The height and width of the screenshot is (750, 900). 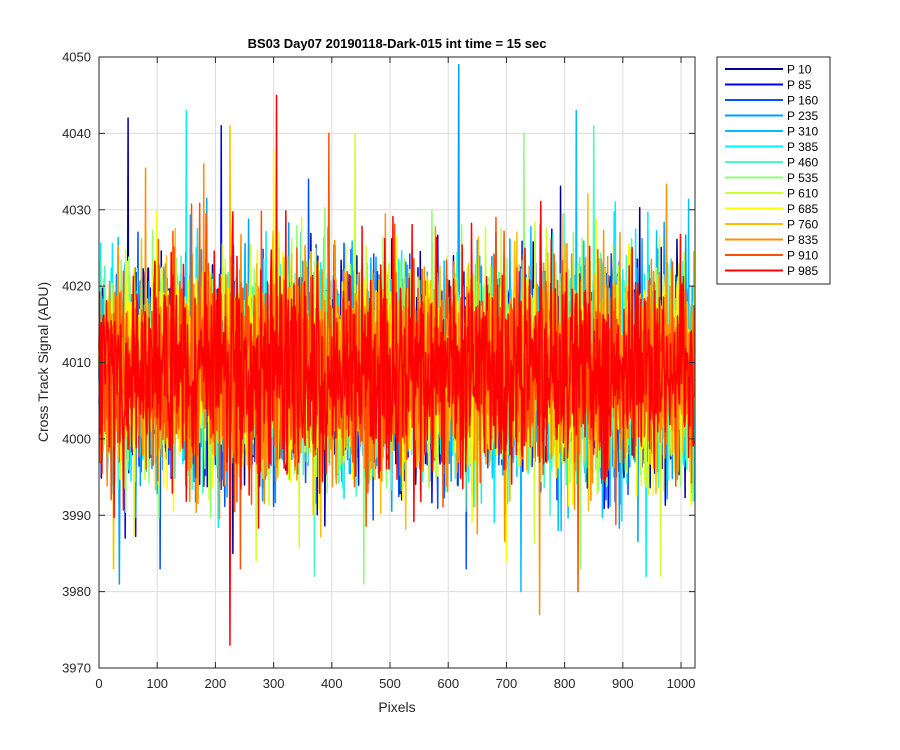 I want to click on x-tick-label: 800, so click(x=565, y=683).